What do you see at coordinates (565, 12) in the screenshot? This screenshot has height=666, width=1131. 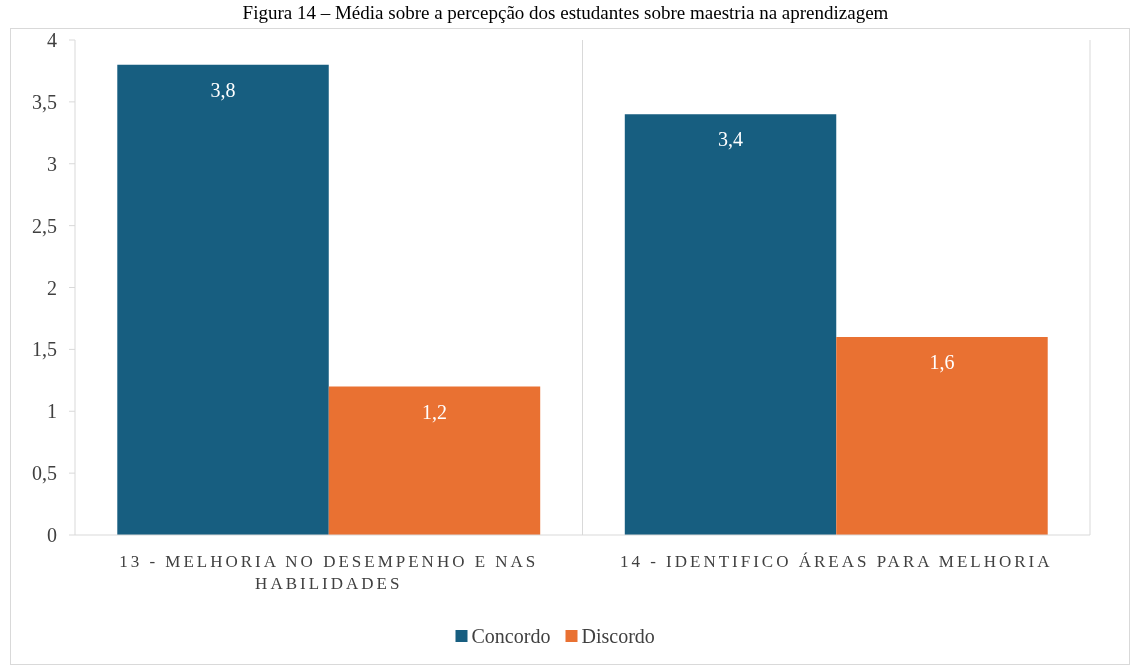 I see `chart-title: Figura 14 – Média sobre a percepção dos estudantes sobre maestria na aprendizagem` at bounding box center [565, 12].